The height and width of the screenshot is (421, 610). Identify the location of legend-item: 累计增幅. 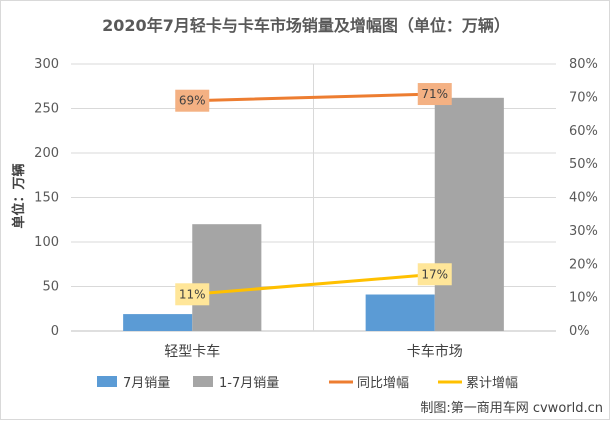
(492, 383).